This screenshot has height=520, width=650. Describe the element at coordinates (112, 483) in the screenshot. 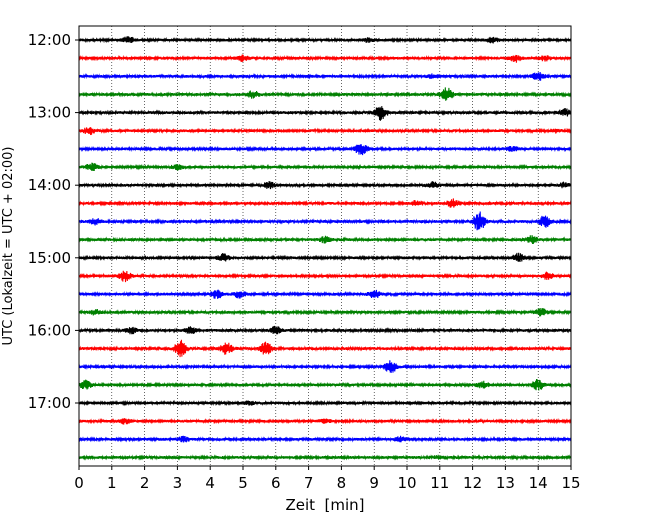

I see `x-tick-label-1: 1` at that location.